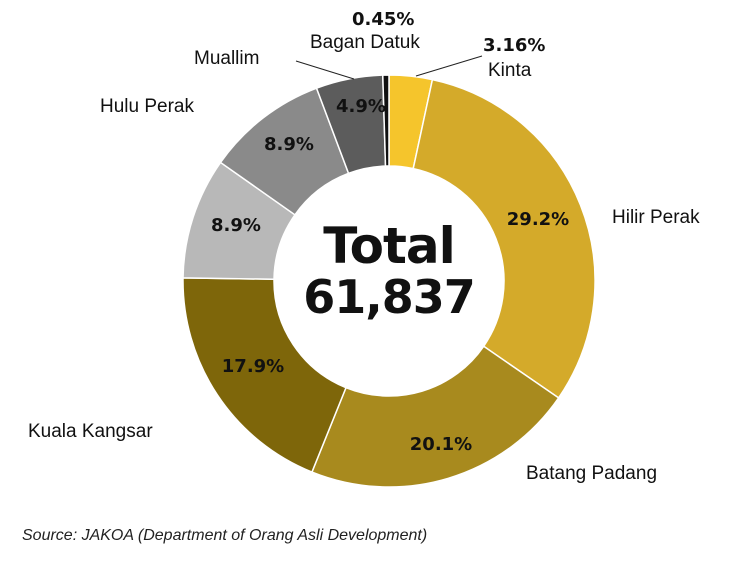 The width and height of the screenshot is (750, 573). What do you see at coordinates (325, 70) in the screenshot?
I see `leader-line-bagan-datuk` at bounding box center [325, 70].